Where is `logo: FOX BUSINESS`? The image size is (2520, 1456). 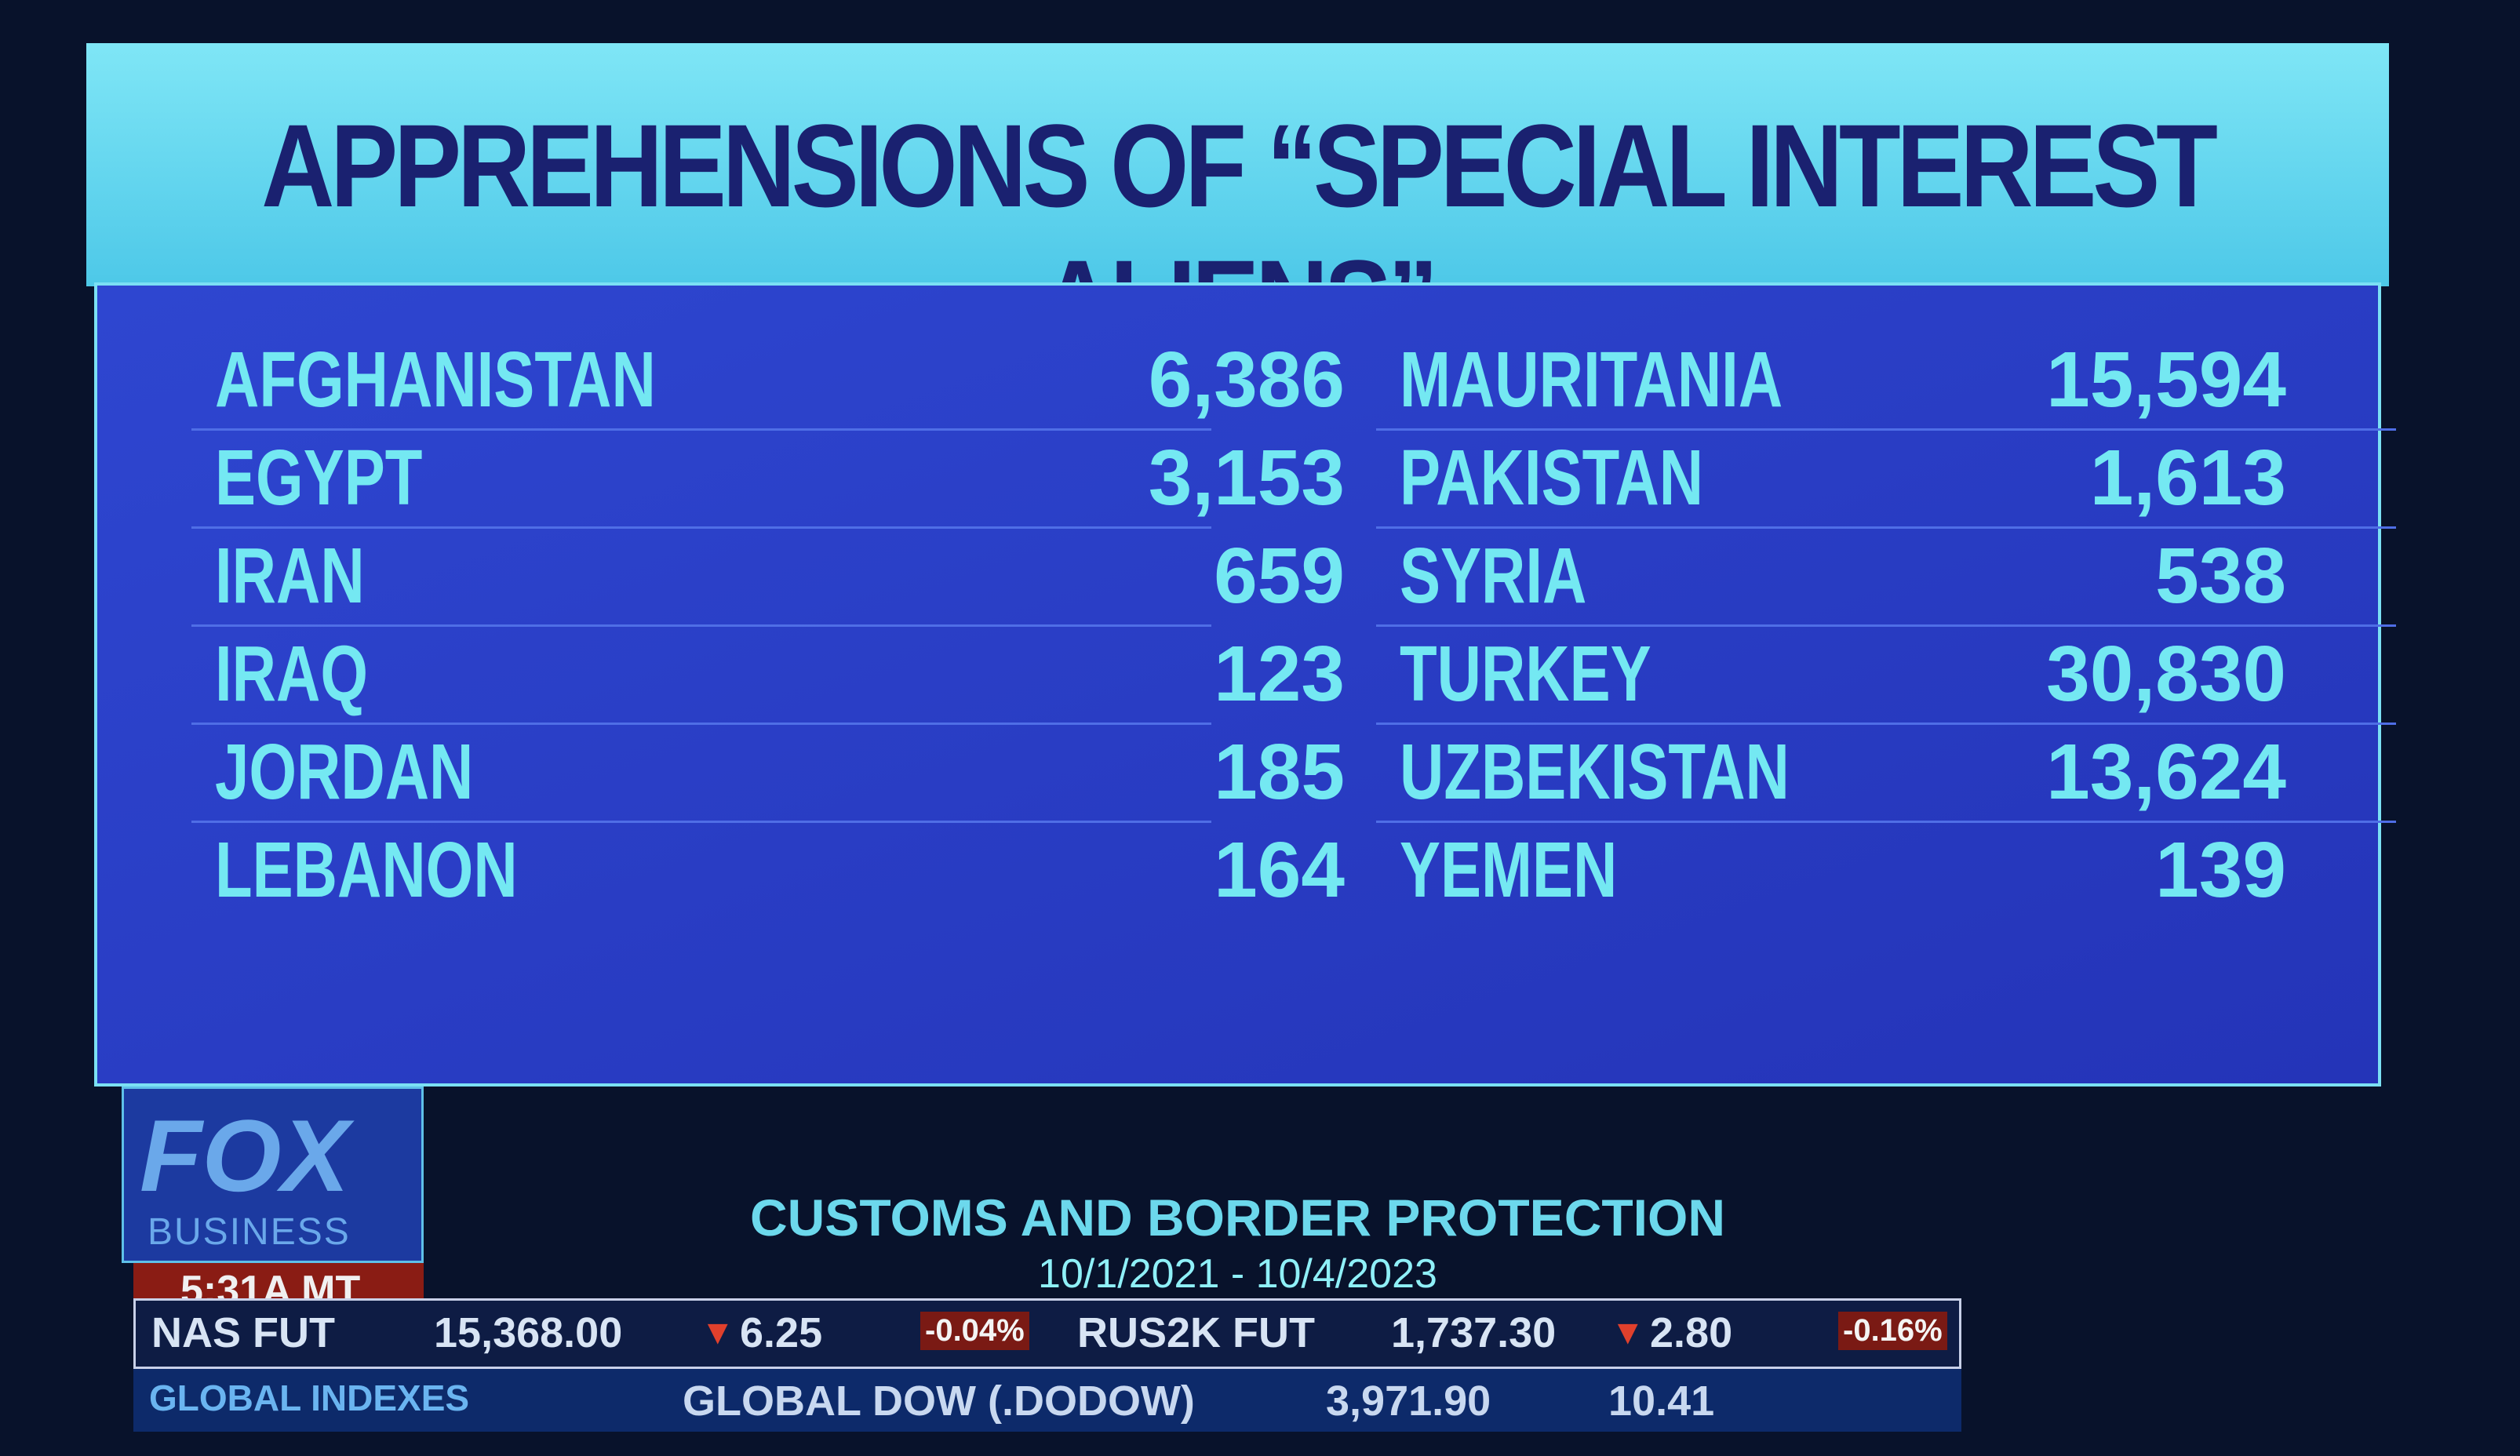
logo: FOX BUSINESS is located at coordinates (273, 1175).